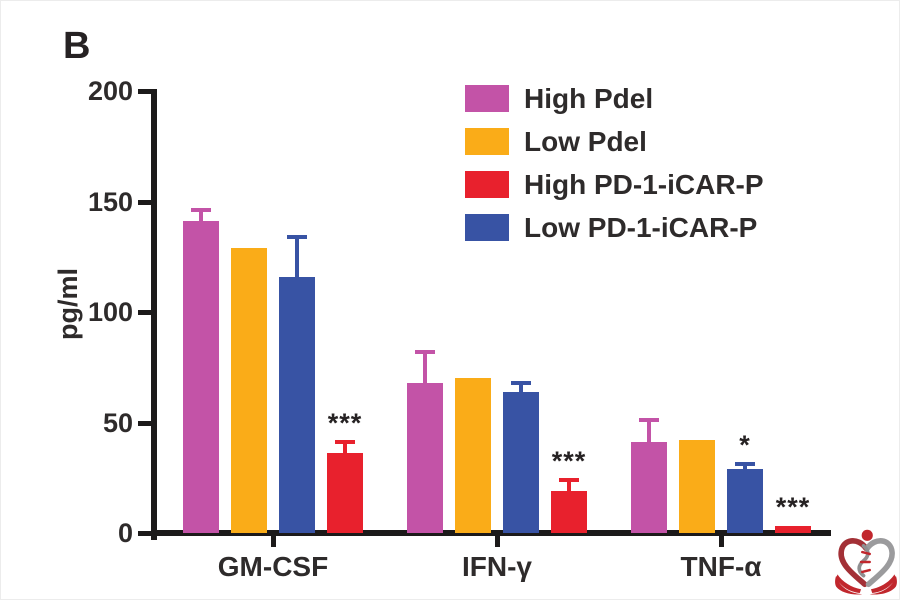 This screenshot has width=900, height=600. I want to click on panel-label: B, so click(77, 46).